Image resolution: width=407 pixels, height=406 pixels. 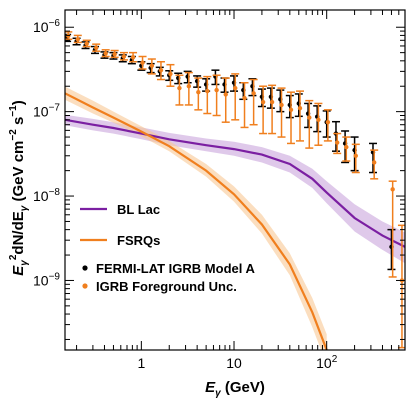 What do you see at coordinates (46, 111) in the screenshot?
I see `y-tick-label: 10⁻⁷` at bounding box center [46, 111].